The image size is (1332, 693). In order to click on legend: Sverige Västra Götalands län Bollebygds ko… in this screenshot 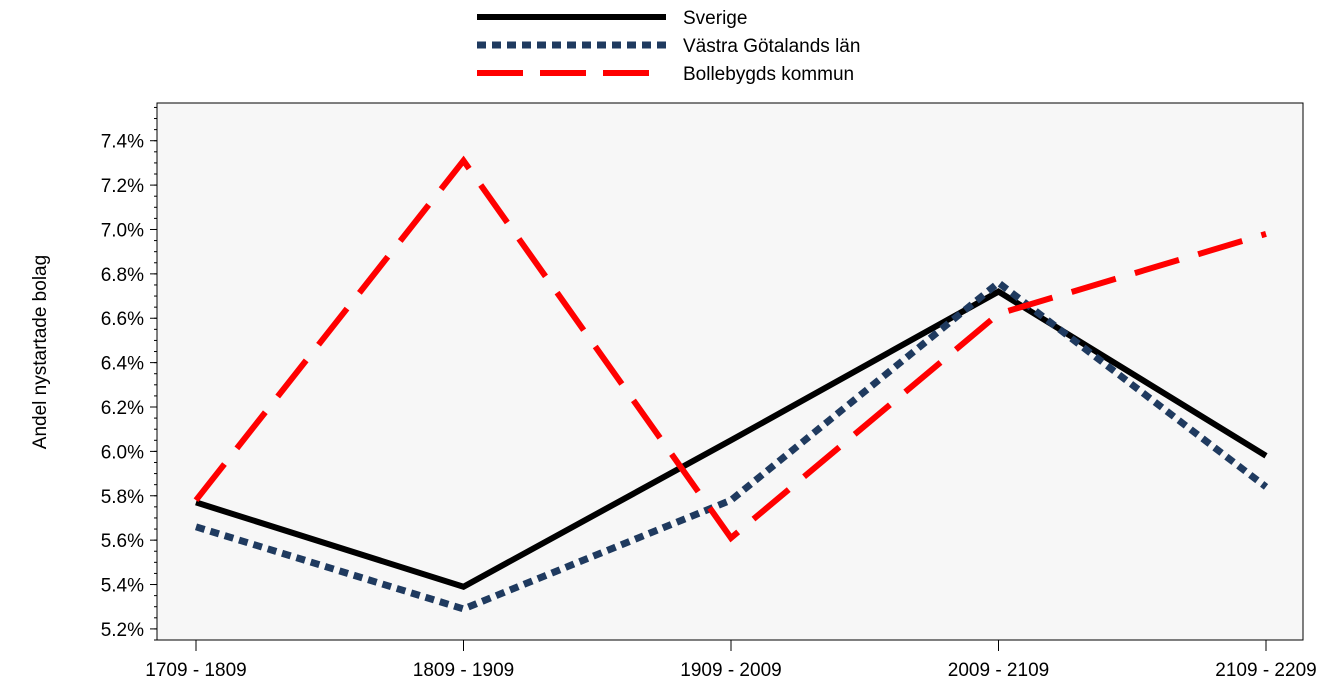, I will do `click(668, 46)`.